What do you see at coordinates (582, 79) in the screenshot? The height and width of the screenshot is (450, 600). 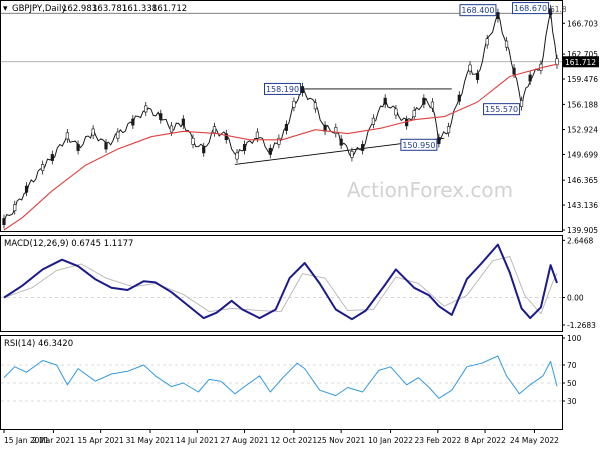 I see `price-axis-tick-label: 159.476` at bounding box center [582, 79].